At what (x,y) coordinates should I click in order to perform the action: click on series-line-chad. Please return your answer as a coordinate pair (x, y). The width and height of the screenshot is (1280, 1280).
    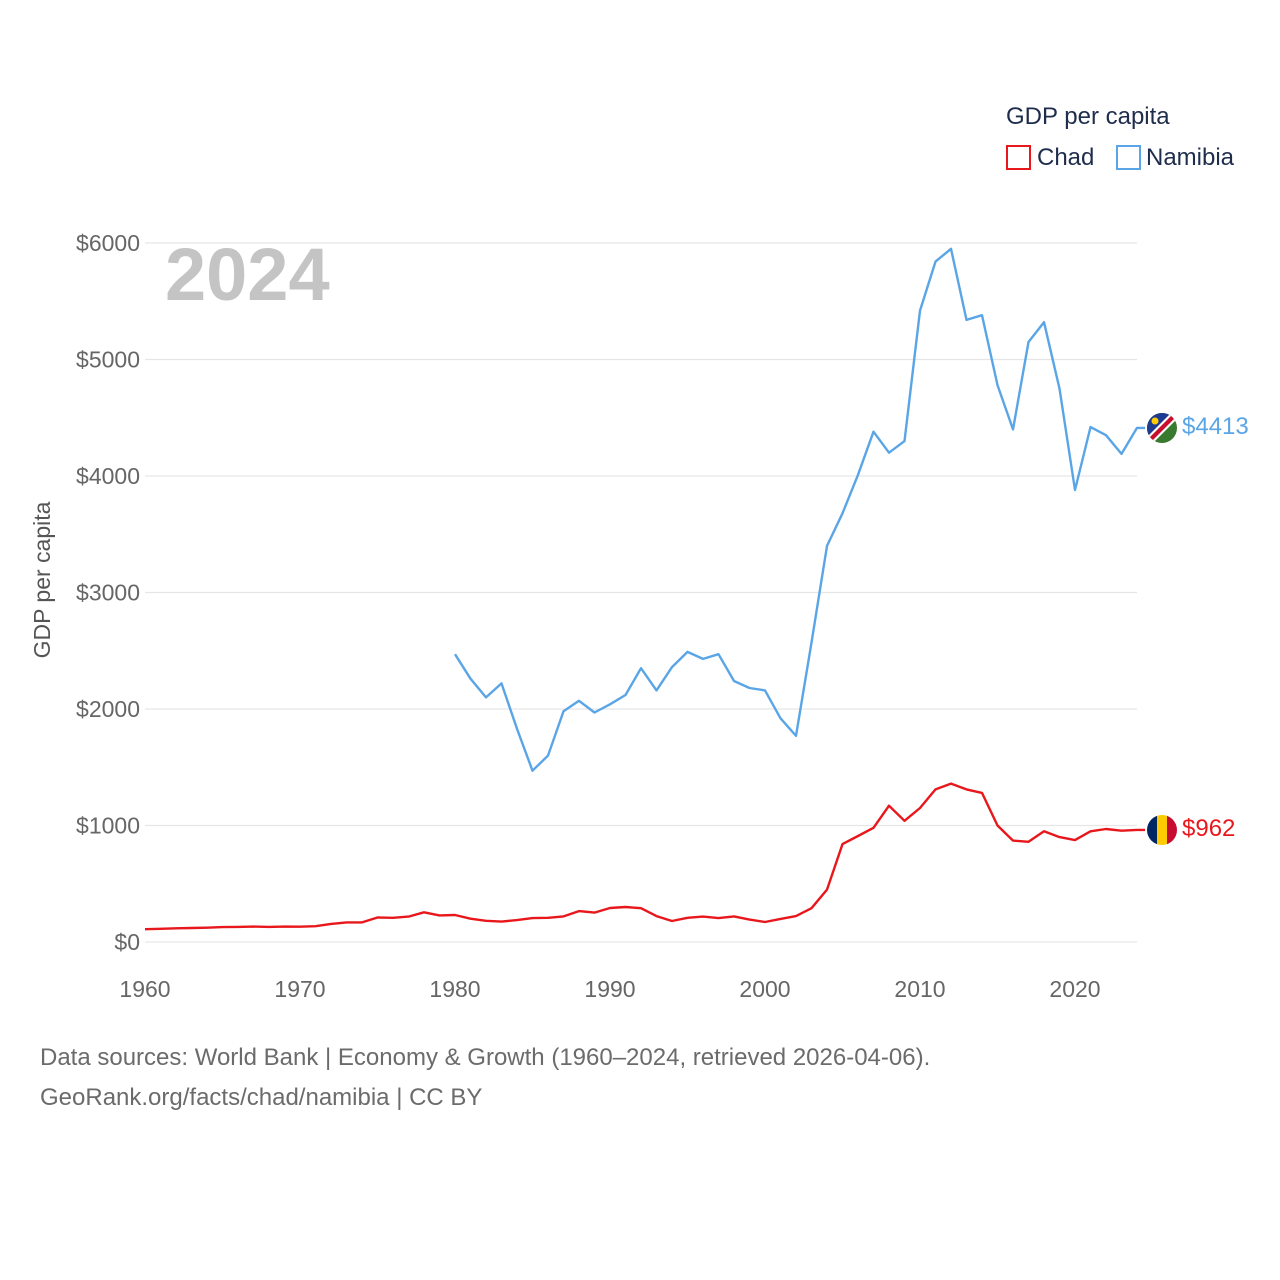
    Looking at the image, I should click on (644, 856).